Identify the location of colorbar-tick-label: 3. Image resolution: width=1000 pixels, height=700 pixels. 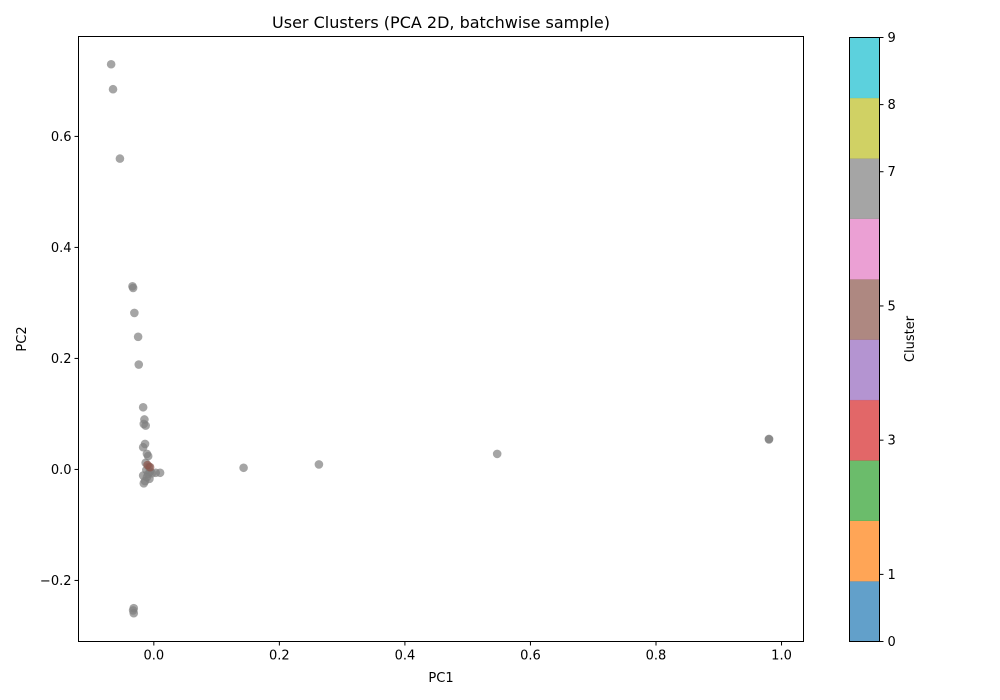
(892, 441).